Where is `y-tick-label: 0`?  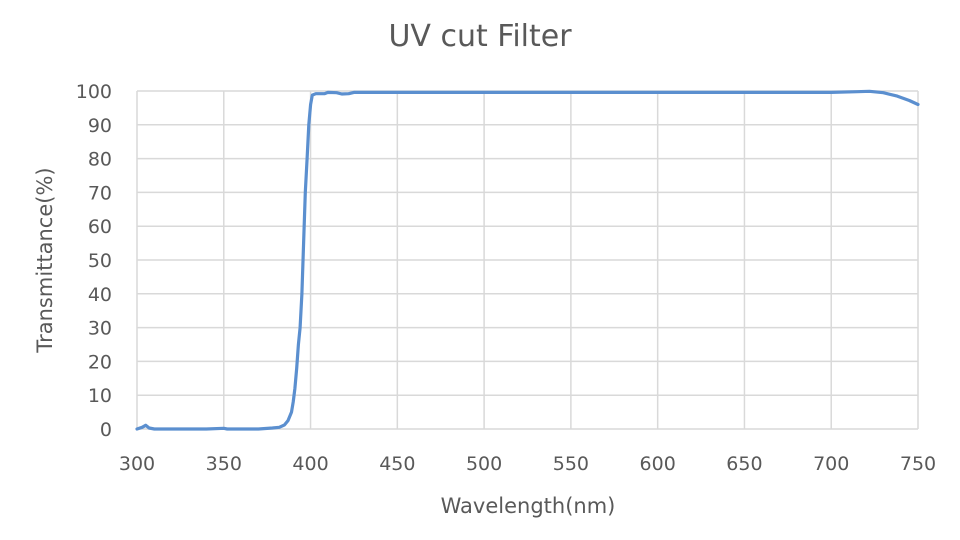 y-tick-label: 0 is located at coordinates (106, 430).